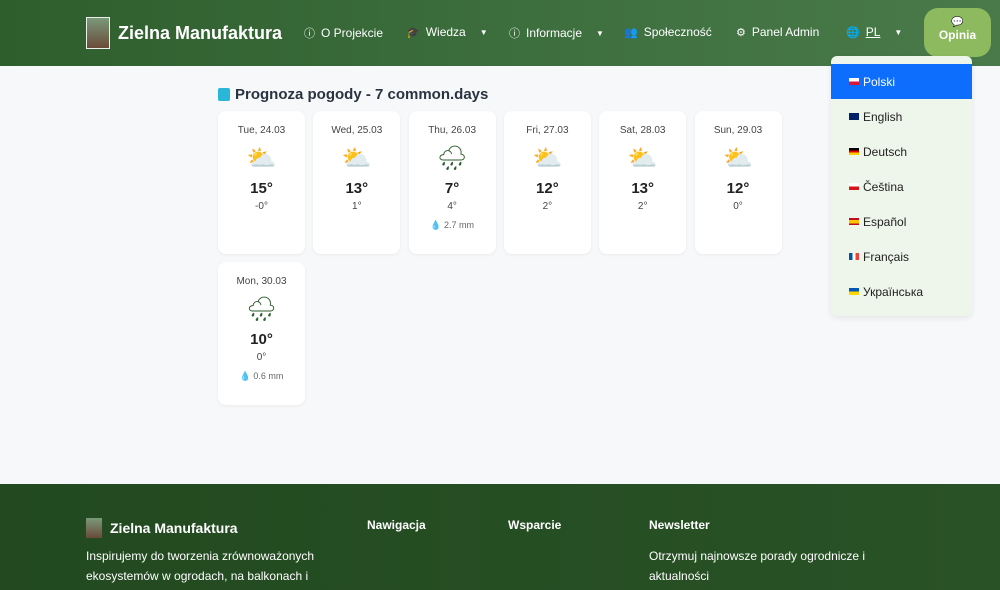  What do you see at coordinates (957, 35) in the screenshot?
I see `feedback-label: Opinia` at bounding box center [957, 35].